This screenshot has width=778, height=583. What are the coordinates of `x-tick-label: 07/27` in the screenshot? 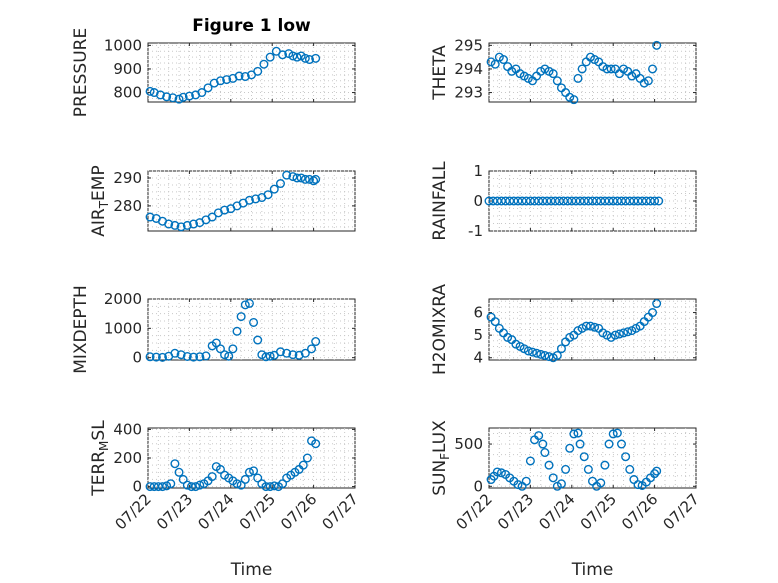 It's located at (340, 511).